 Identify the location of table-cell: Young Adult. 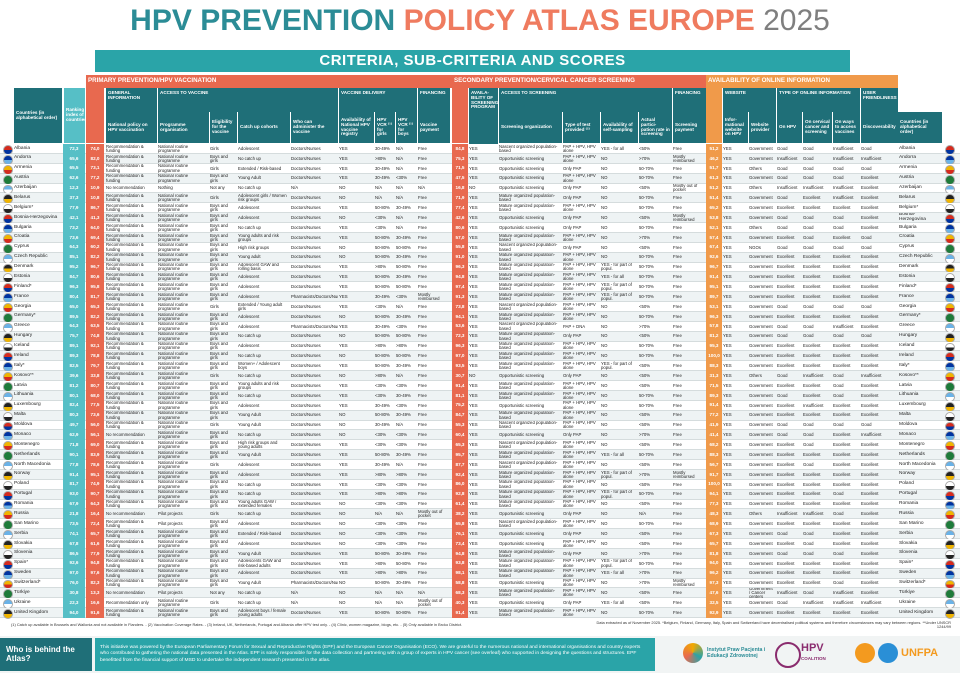
(249, 415).